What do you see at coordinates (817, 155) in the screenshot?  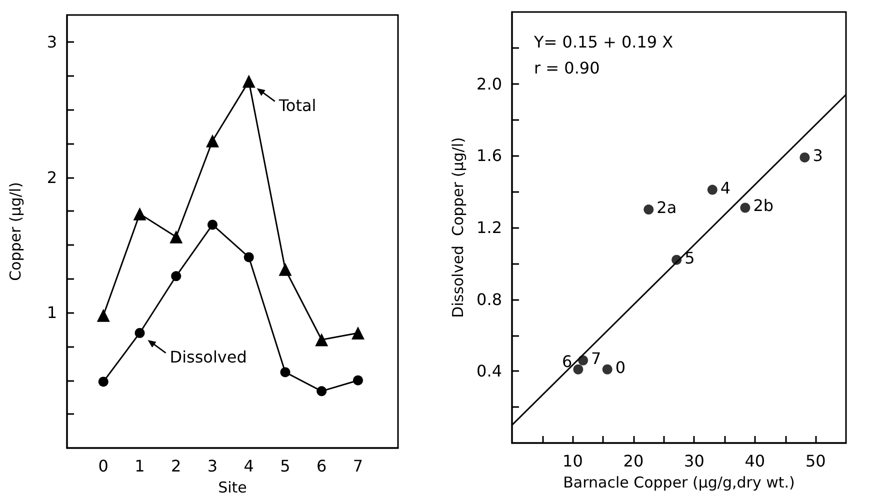 I see `annotation: 3` at bounding box center [817, 155].